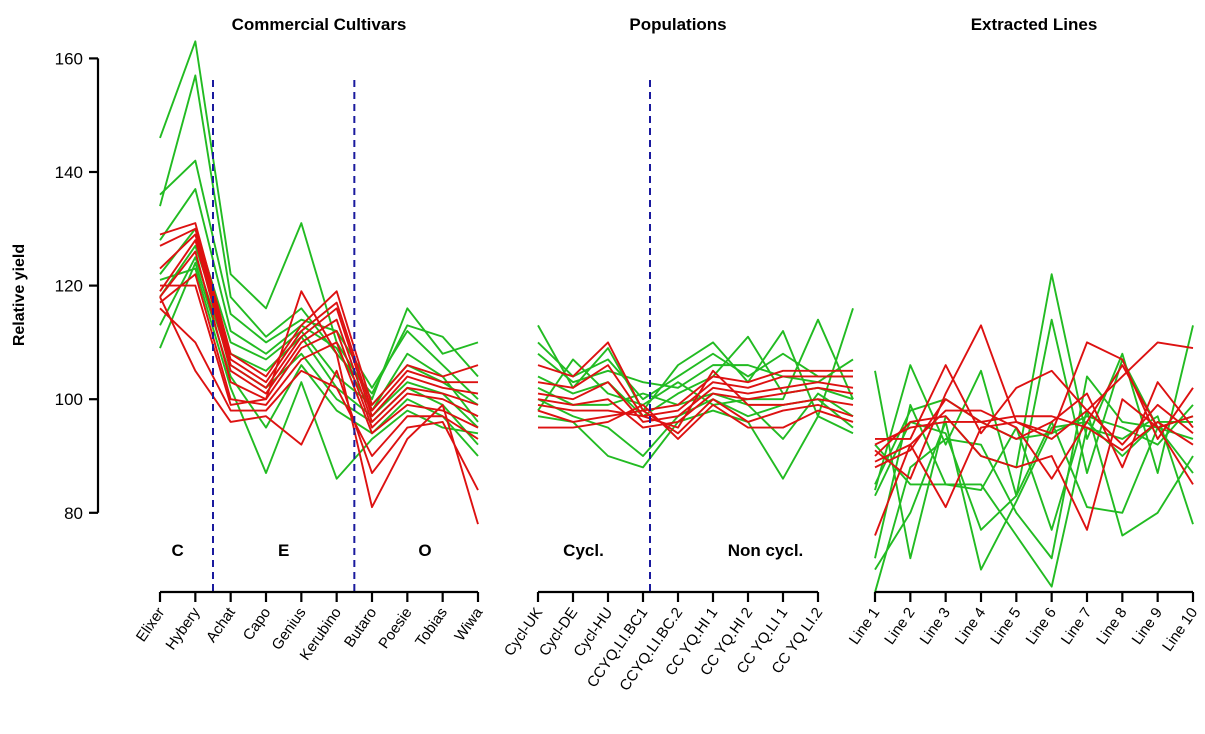  I want to click on x-tick-label: Line 8, so click(1111, 626).